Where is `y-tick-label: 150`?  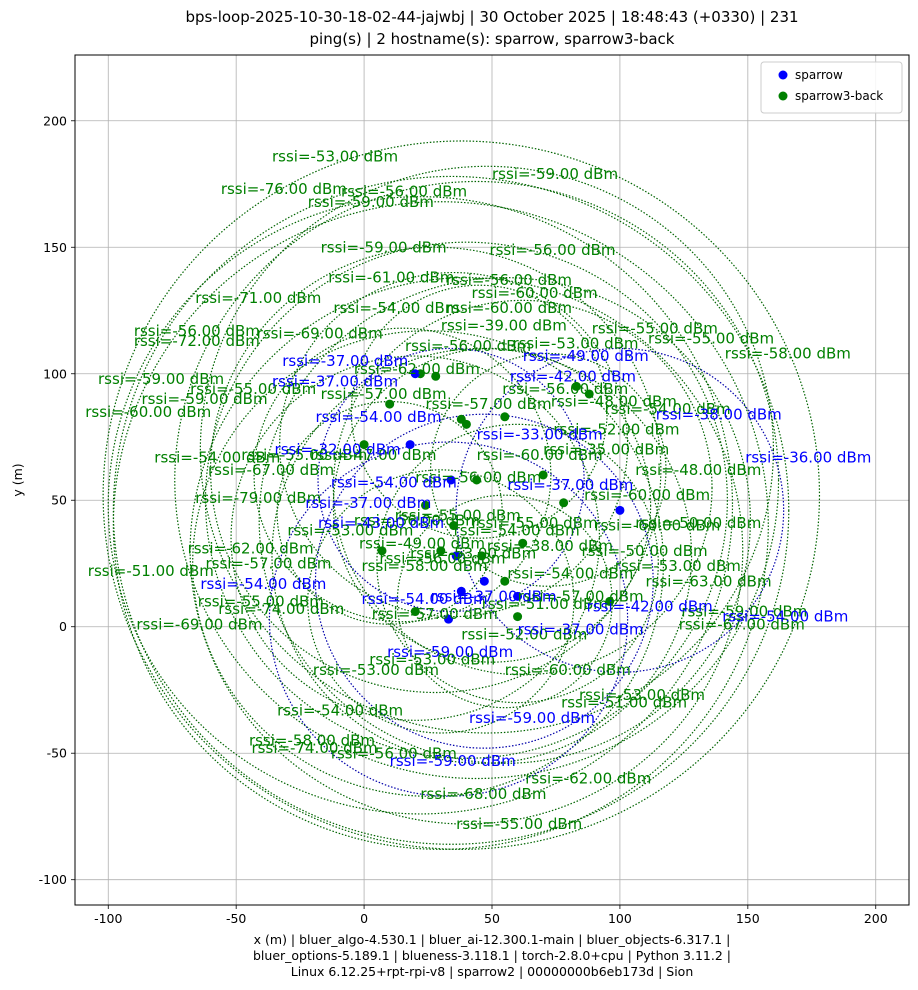 y-tick-label: 150 is located at coordinates (55, 247).